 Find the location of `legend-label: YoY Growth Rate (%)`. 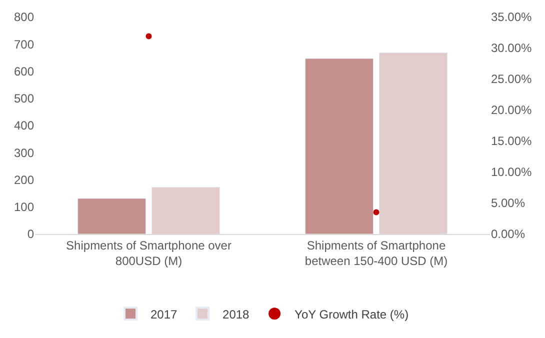

legend-label: YoY Growth Rate (%) is located at coordinates (351, 314).